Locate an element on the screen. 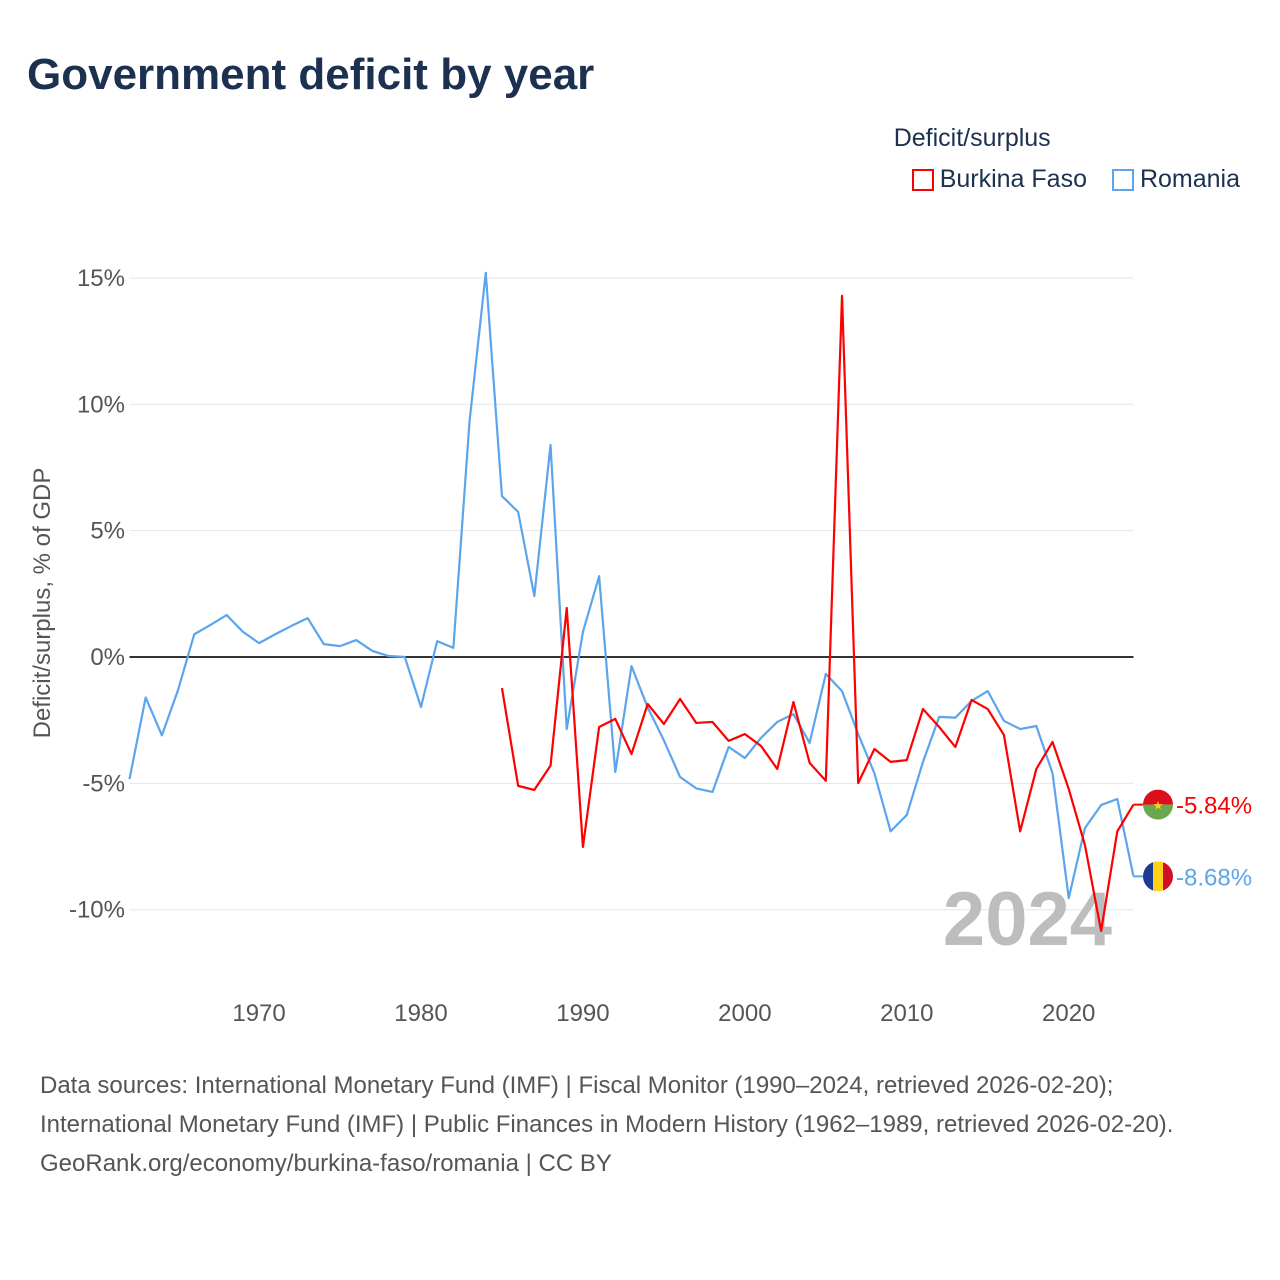 The width and height of the screenshot is (1280, 1280). legend-label: Burkina Faso is located at coordinates (1013, 179).